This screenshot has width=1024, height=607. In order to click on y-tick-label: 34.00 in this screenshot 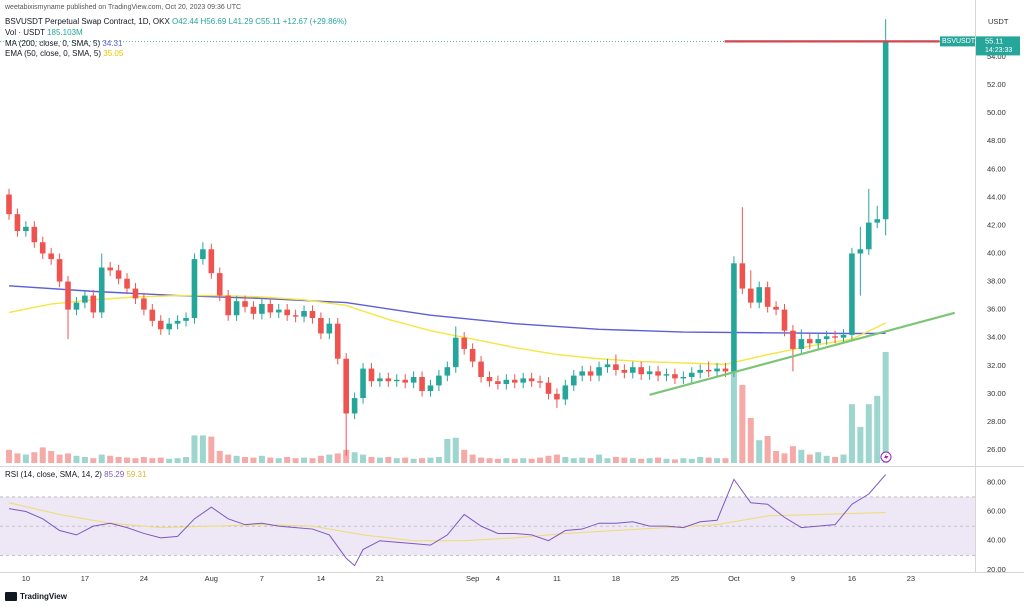, I will do `click(996, 337)`.